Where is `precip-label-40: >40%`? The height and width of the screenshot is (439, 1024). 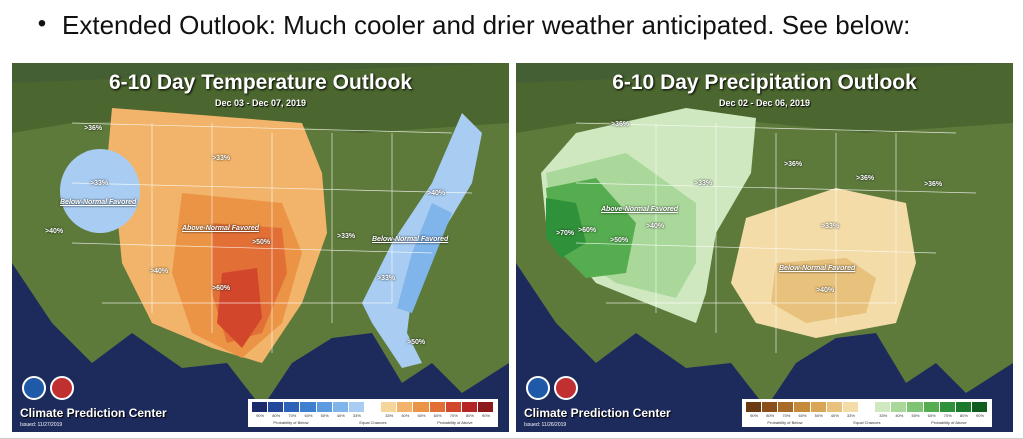
precip-label-40: >40% is located at coordinates (655, 226).